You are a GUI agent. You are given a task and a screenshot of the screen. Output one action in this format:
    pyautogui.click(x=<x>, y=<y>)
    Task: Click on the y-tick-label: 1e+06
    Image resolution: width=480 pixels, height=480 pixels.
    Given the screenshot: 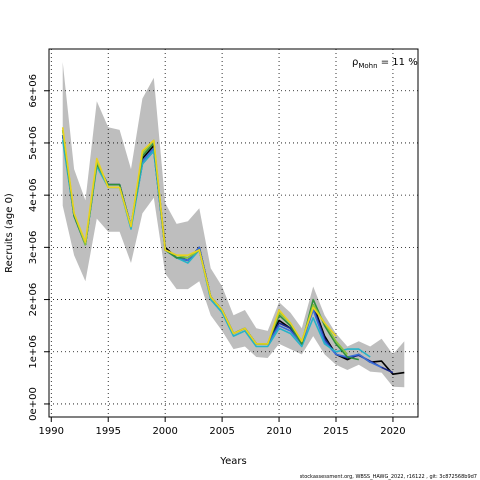 What is the action you would take?
    pyautogui.click(x=33, y=352)
    